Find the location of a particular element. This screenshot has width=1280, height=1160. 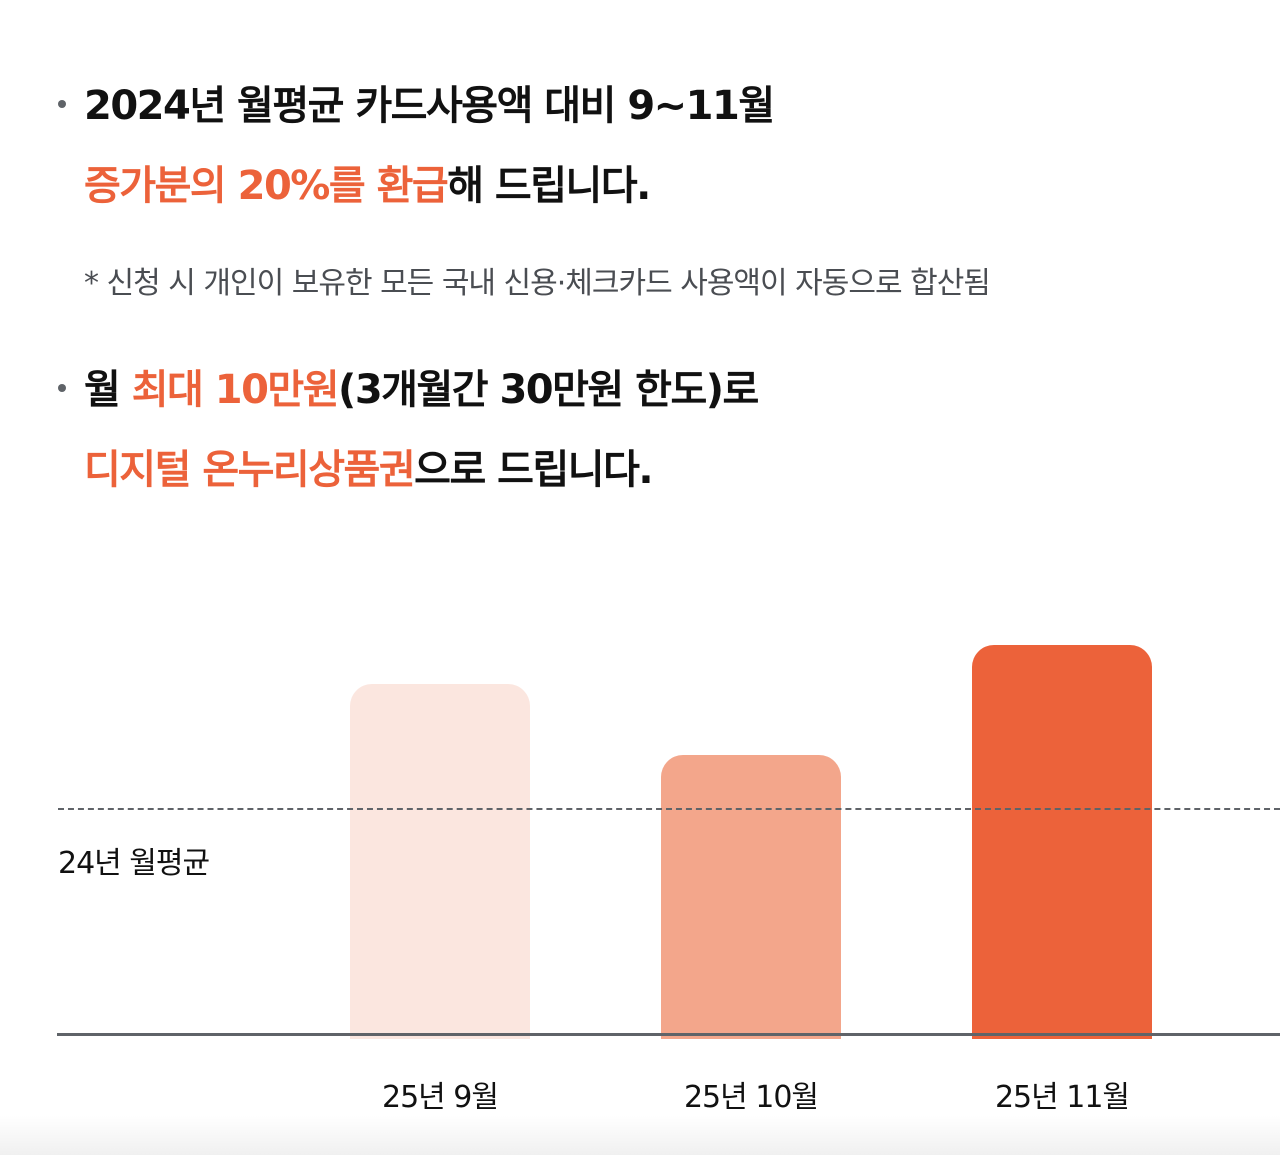

headline-refund-line2: 증가분의 20%를 환급해 드립니다. is located at coordinates (416, 186).